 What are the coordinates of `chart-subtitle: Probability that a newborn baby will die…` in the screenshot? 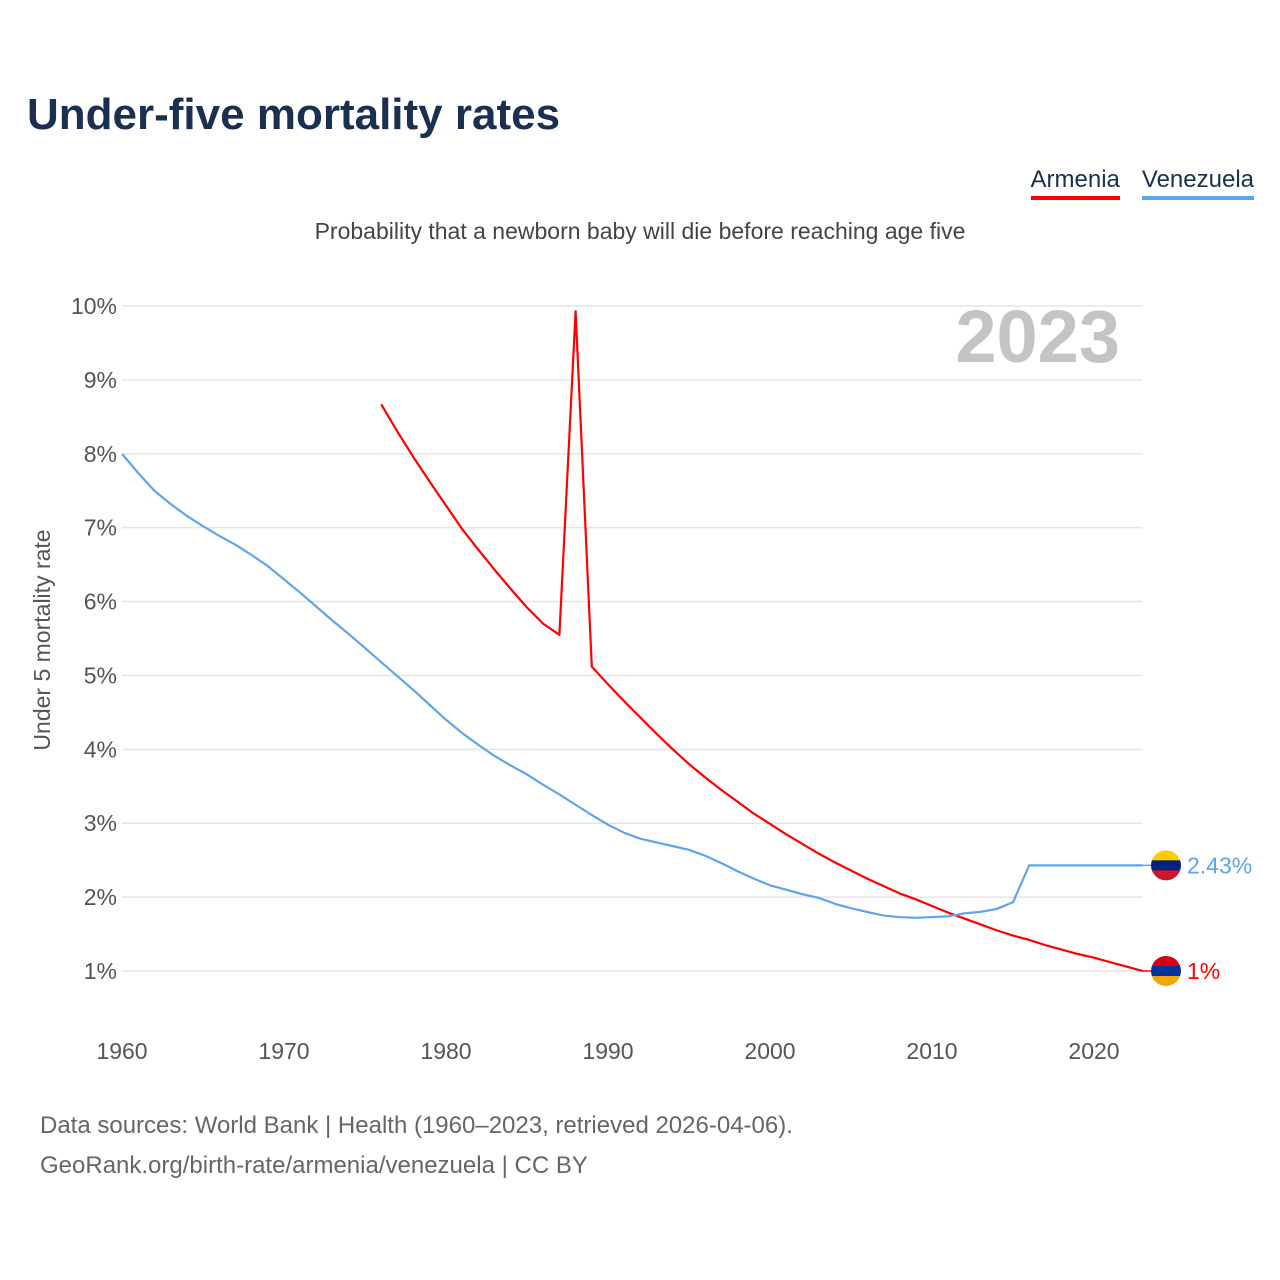 It's located at (640, 231).